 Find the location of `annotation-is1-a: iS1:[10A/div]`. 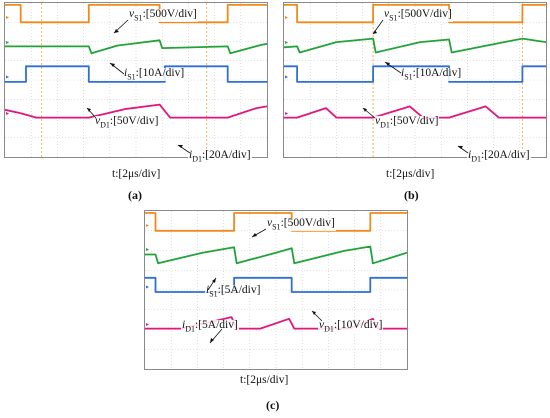

annotation-is1-a: iS1:[10A/div] is located at coordinates (154, 74).